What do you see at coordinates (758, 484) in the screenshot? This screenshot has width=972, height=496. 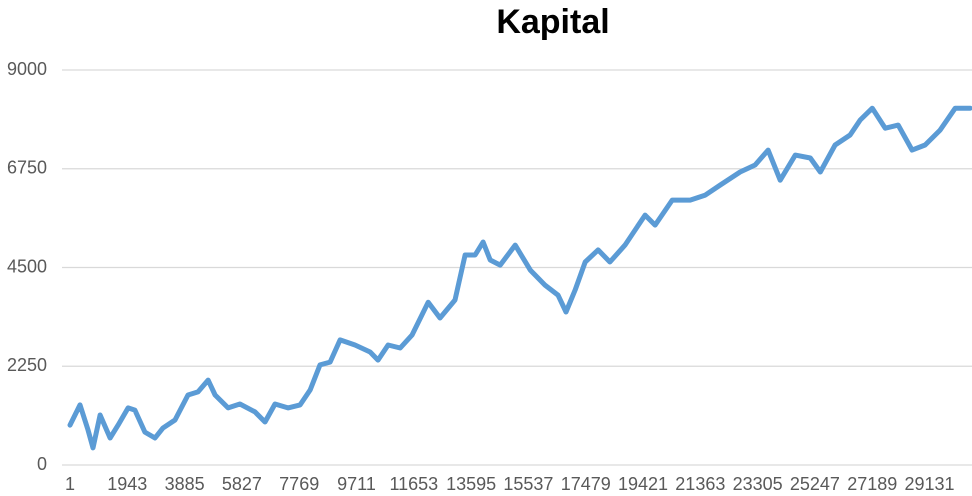 I see `x-tick-label: 23305` at bounding box center [758, 484].